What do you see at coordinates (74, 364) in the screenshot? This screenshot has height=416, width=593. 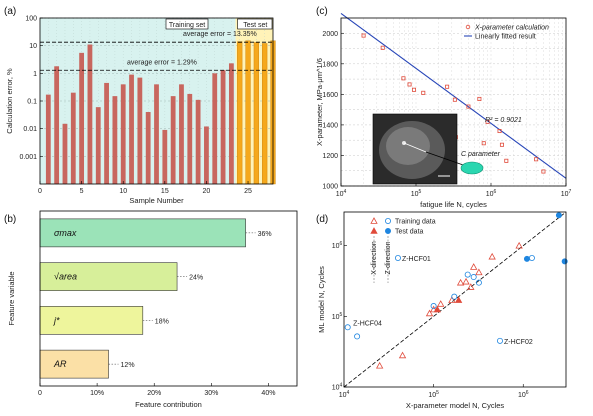 I see `feature-bar` at bounding box center [74, 364].